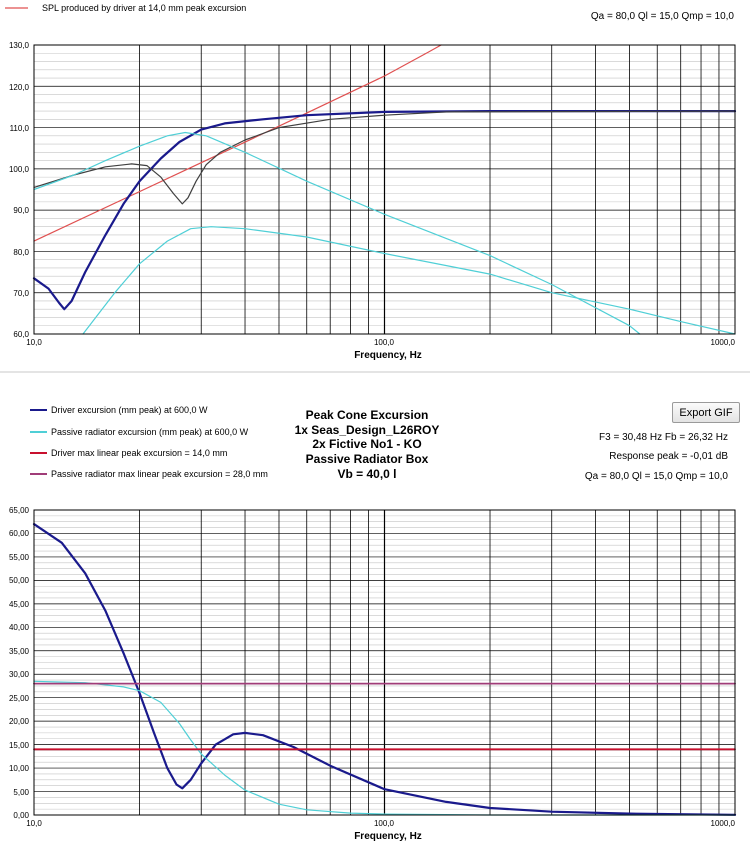 The width and height of the screenshot is (750, 842). I want to click on title-line: Peak Cone Excursion, so click(367, 415).